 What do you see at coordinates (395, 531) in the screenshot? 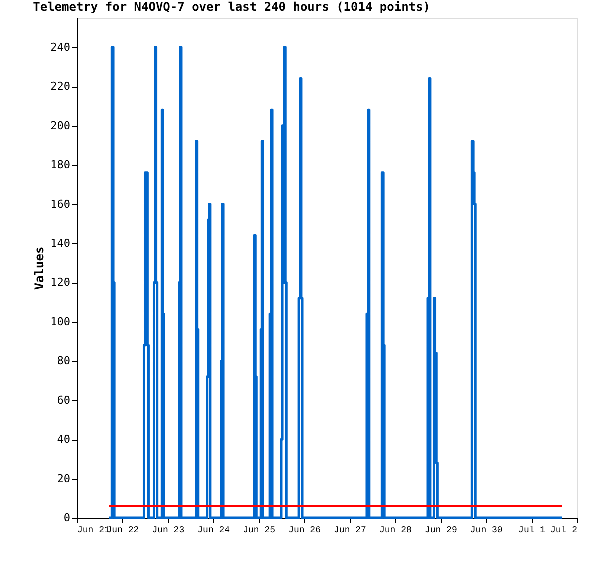
I see `x-tick-label: Jun 28` at bounding box center [395, 531].